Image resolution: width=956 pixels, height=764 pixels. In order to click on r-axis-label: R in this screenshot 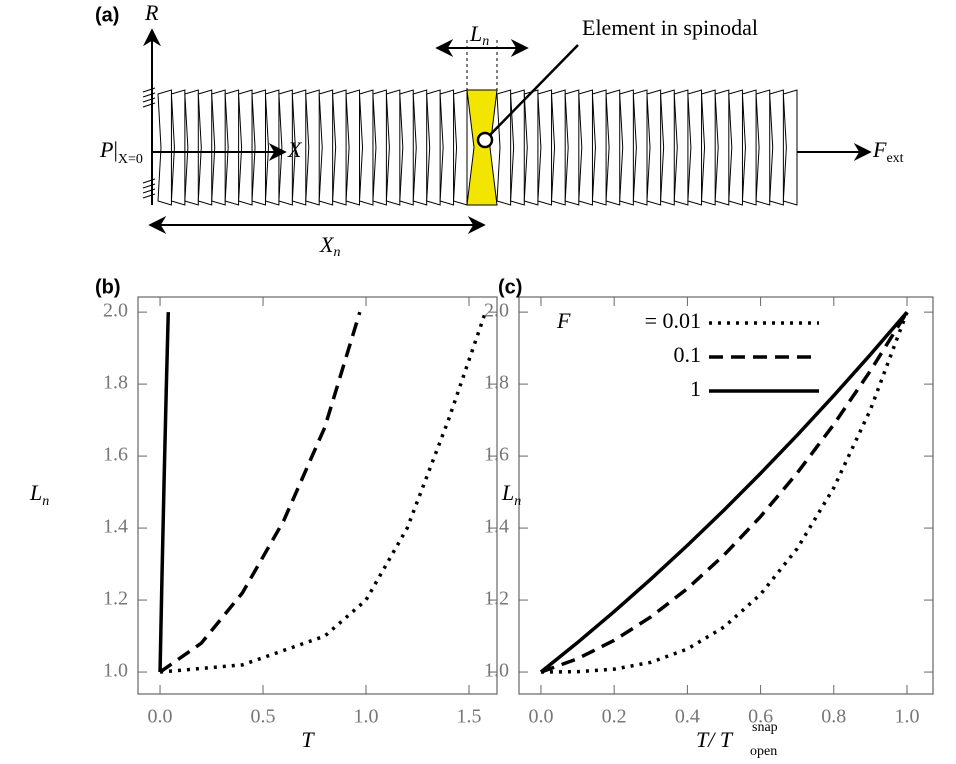, I will do `click(151, 12)`.